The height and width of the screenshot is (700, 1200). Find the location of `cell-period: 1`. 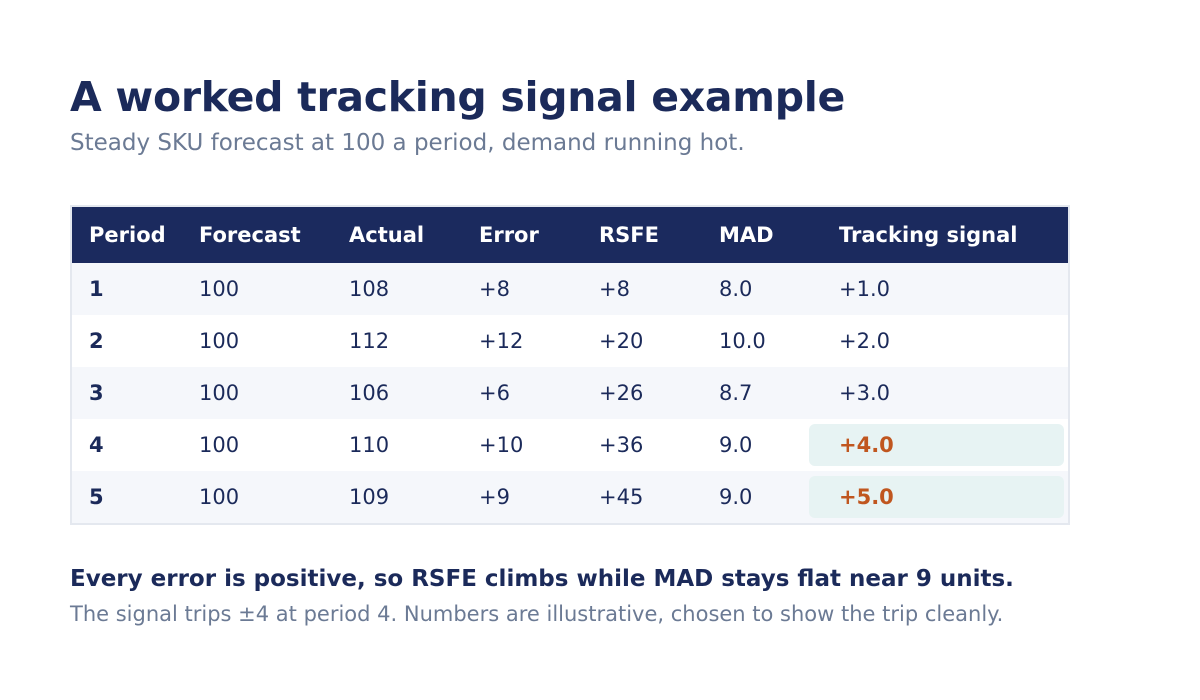

cell-period: 1 is located at coordinates (96, 289).